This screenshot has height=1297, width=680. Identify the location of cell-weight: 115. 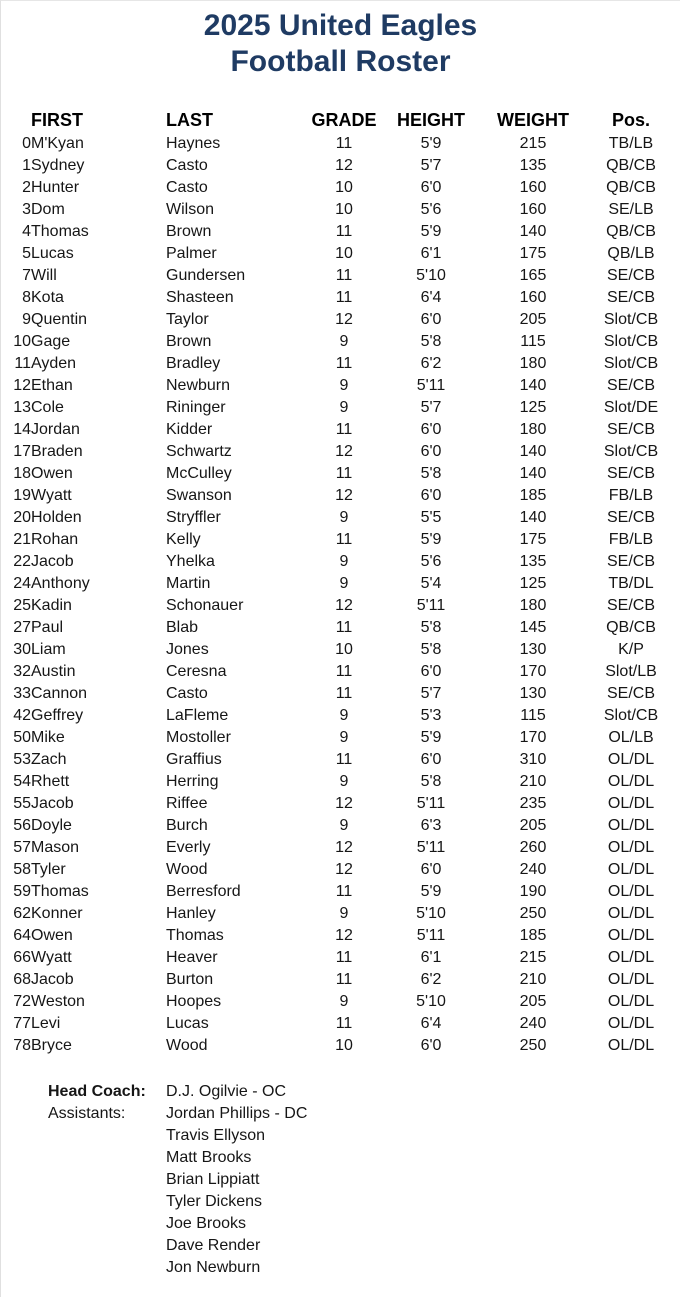
(533, 715).